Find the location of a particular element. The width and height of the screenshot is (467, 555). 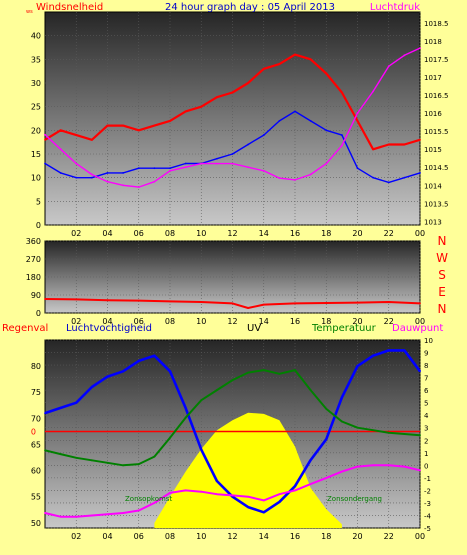

compass-label: E is located at coordinates (442, 292).